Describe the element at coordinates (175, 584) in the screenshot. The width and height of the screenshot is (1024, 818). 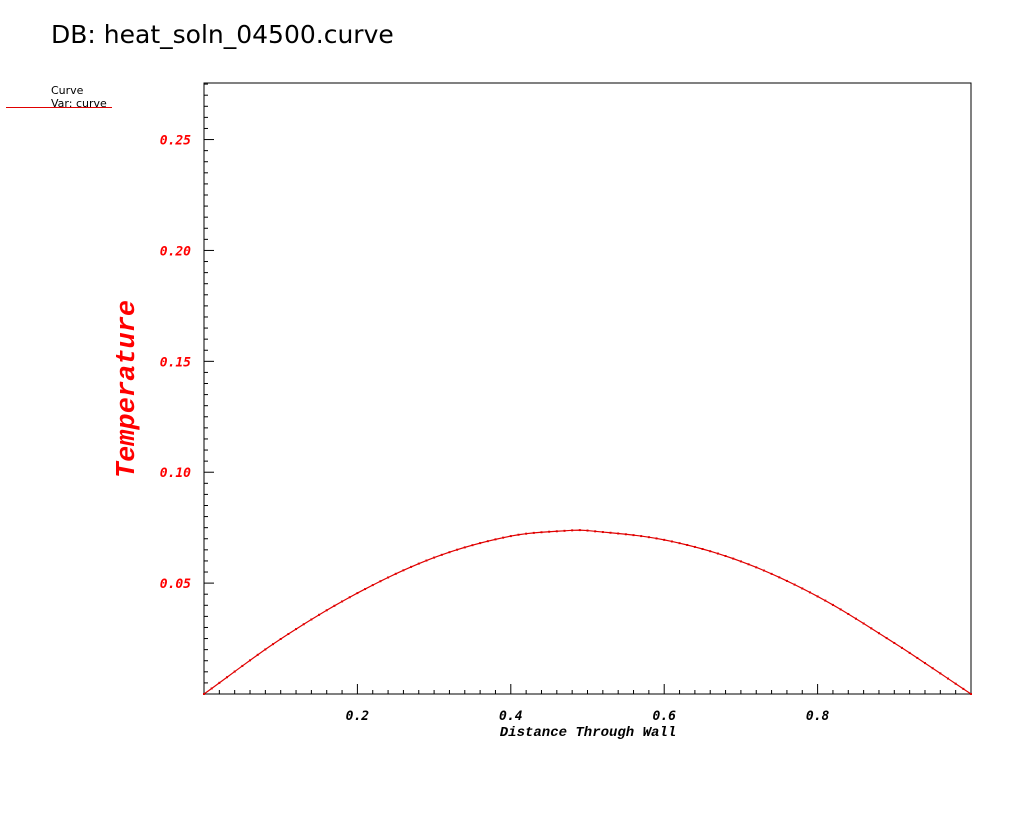
I see `y-tick-label: 0.05` at that location.